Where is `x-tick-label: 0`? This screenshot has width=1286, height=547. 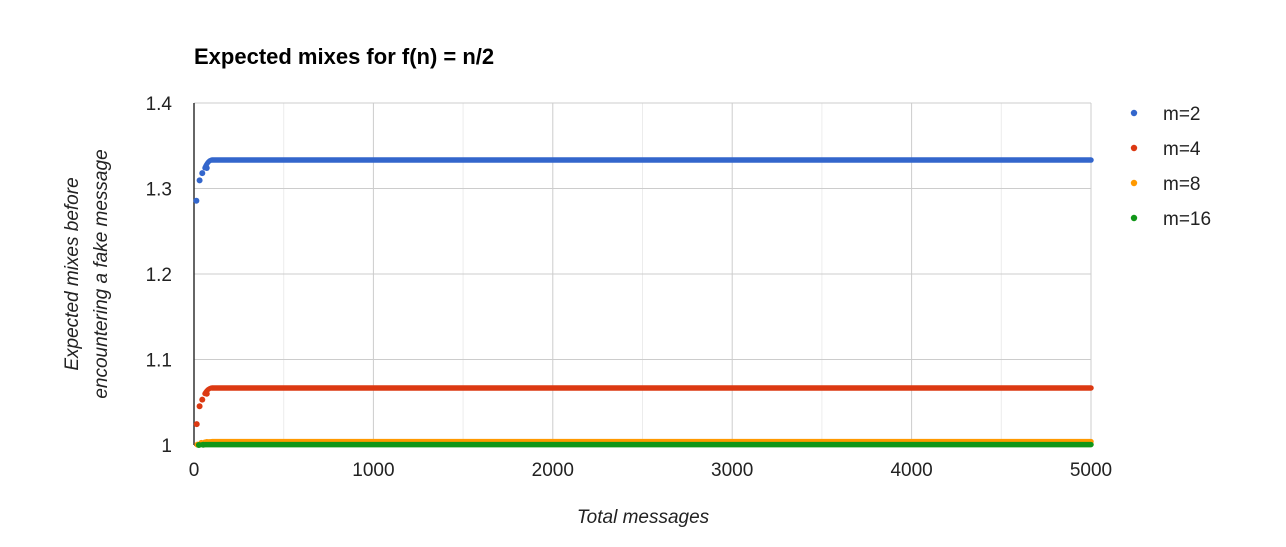 x-tick-label: 0 is located at coordinates (194, 470).